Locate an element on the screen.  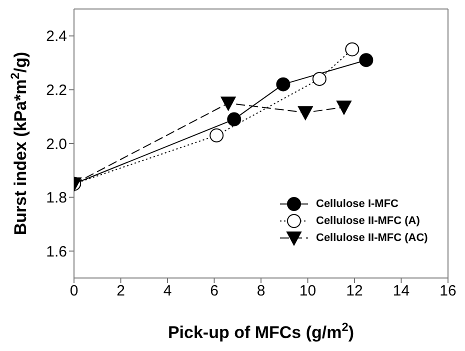
x-tick-label: 14 is located at coordinates (401, 291).